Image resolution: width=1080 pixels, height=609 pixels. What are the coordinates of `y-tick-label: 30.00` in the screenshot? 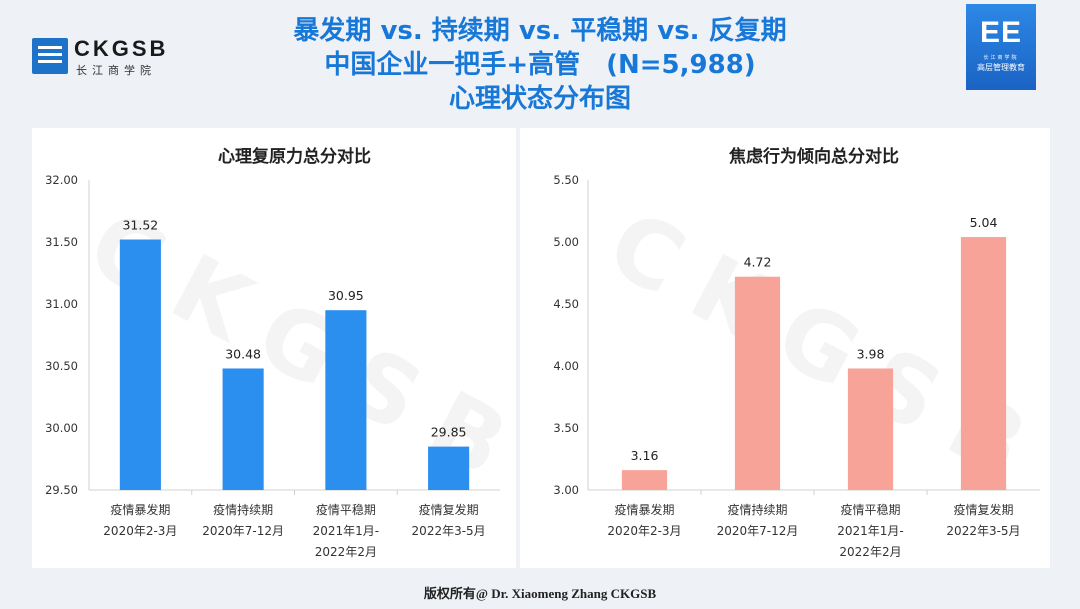 It's located at (61, 428).